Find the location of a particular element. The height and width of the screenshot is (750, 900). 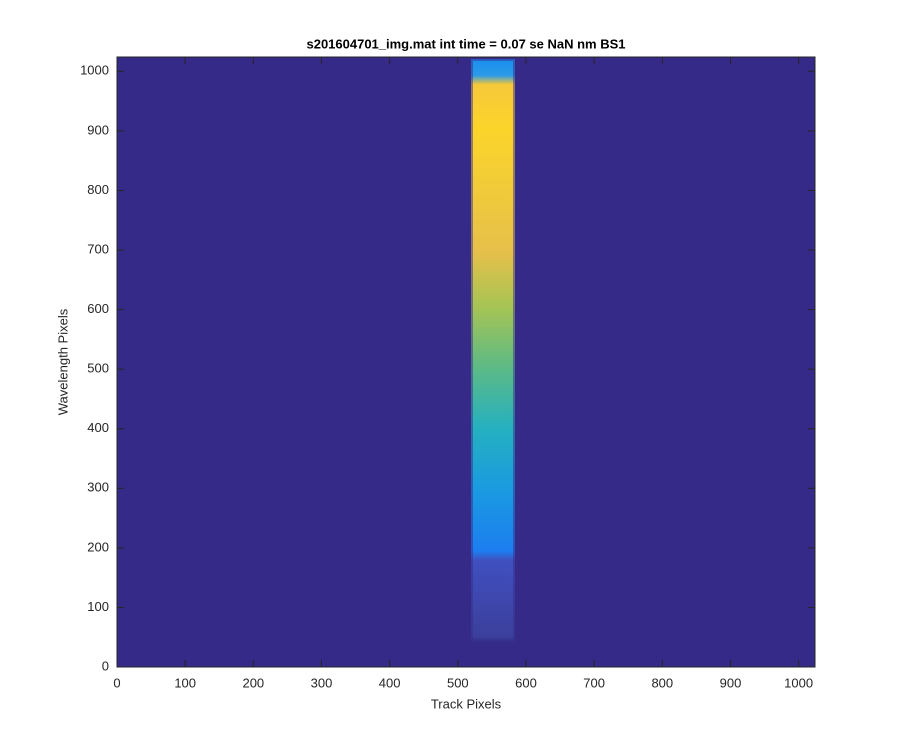

x-tick-label: 600 is located at coordinates (526, 682).